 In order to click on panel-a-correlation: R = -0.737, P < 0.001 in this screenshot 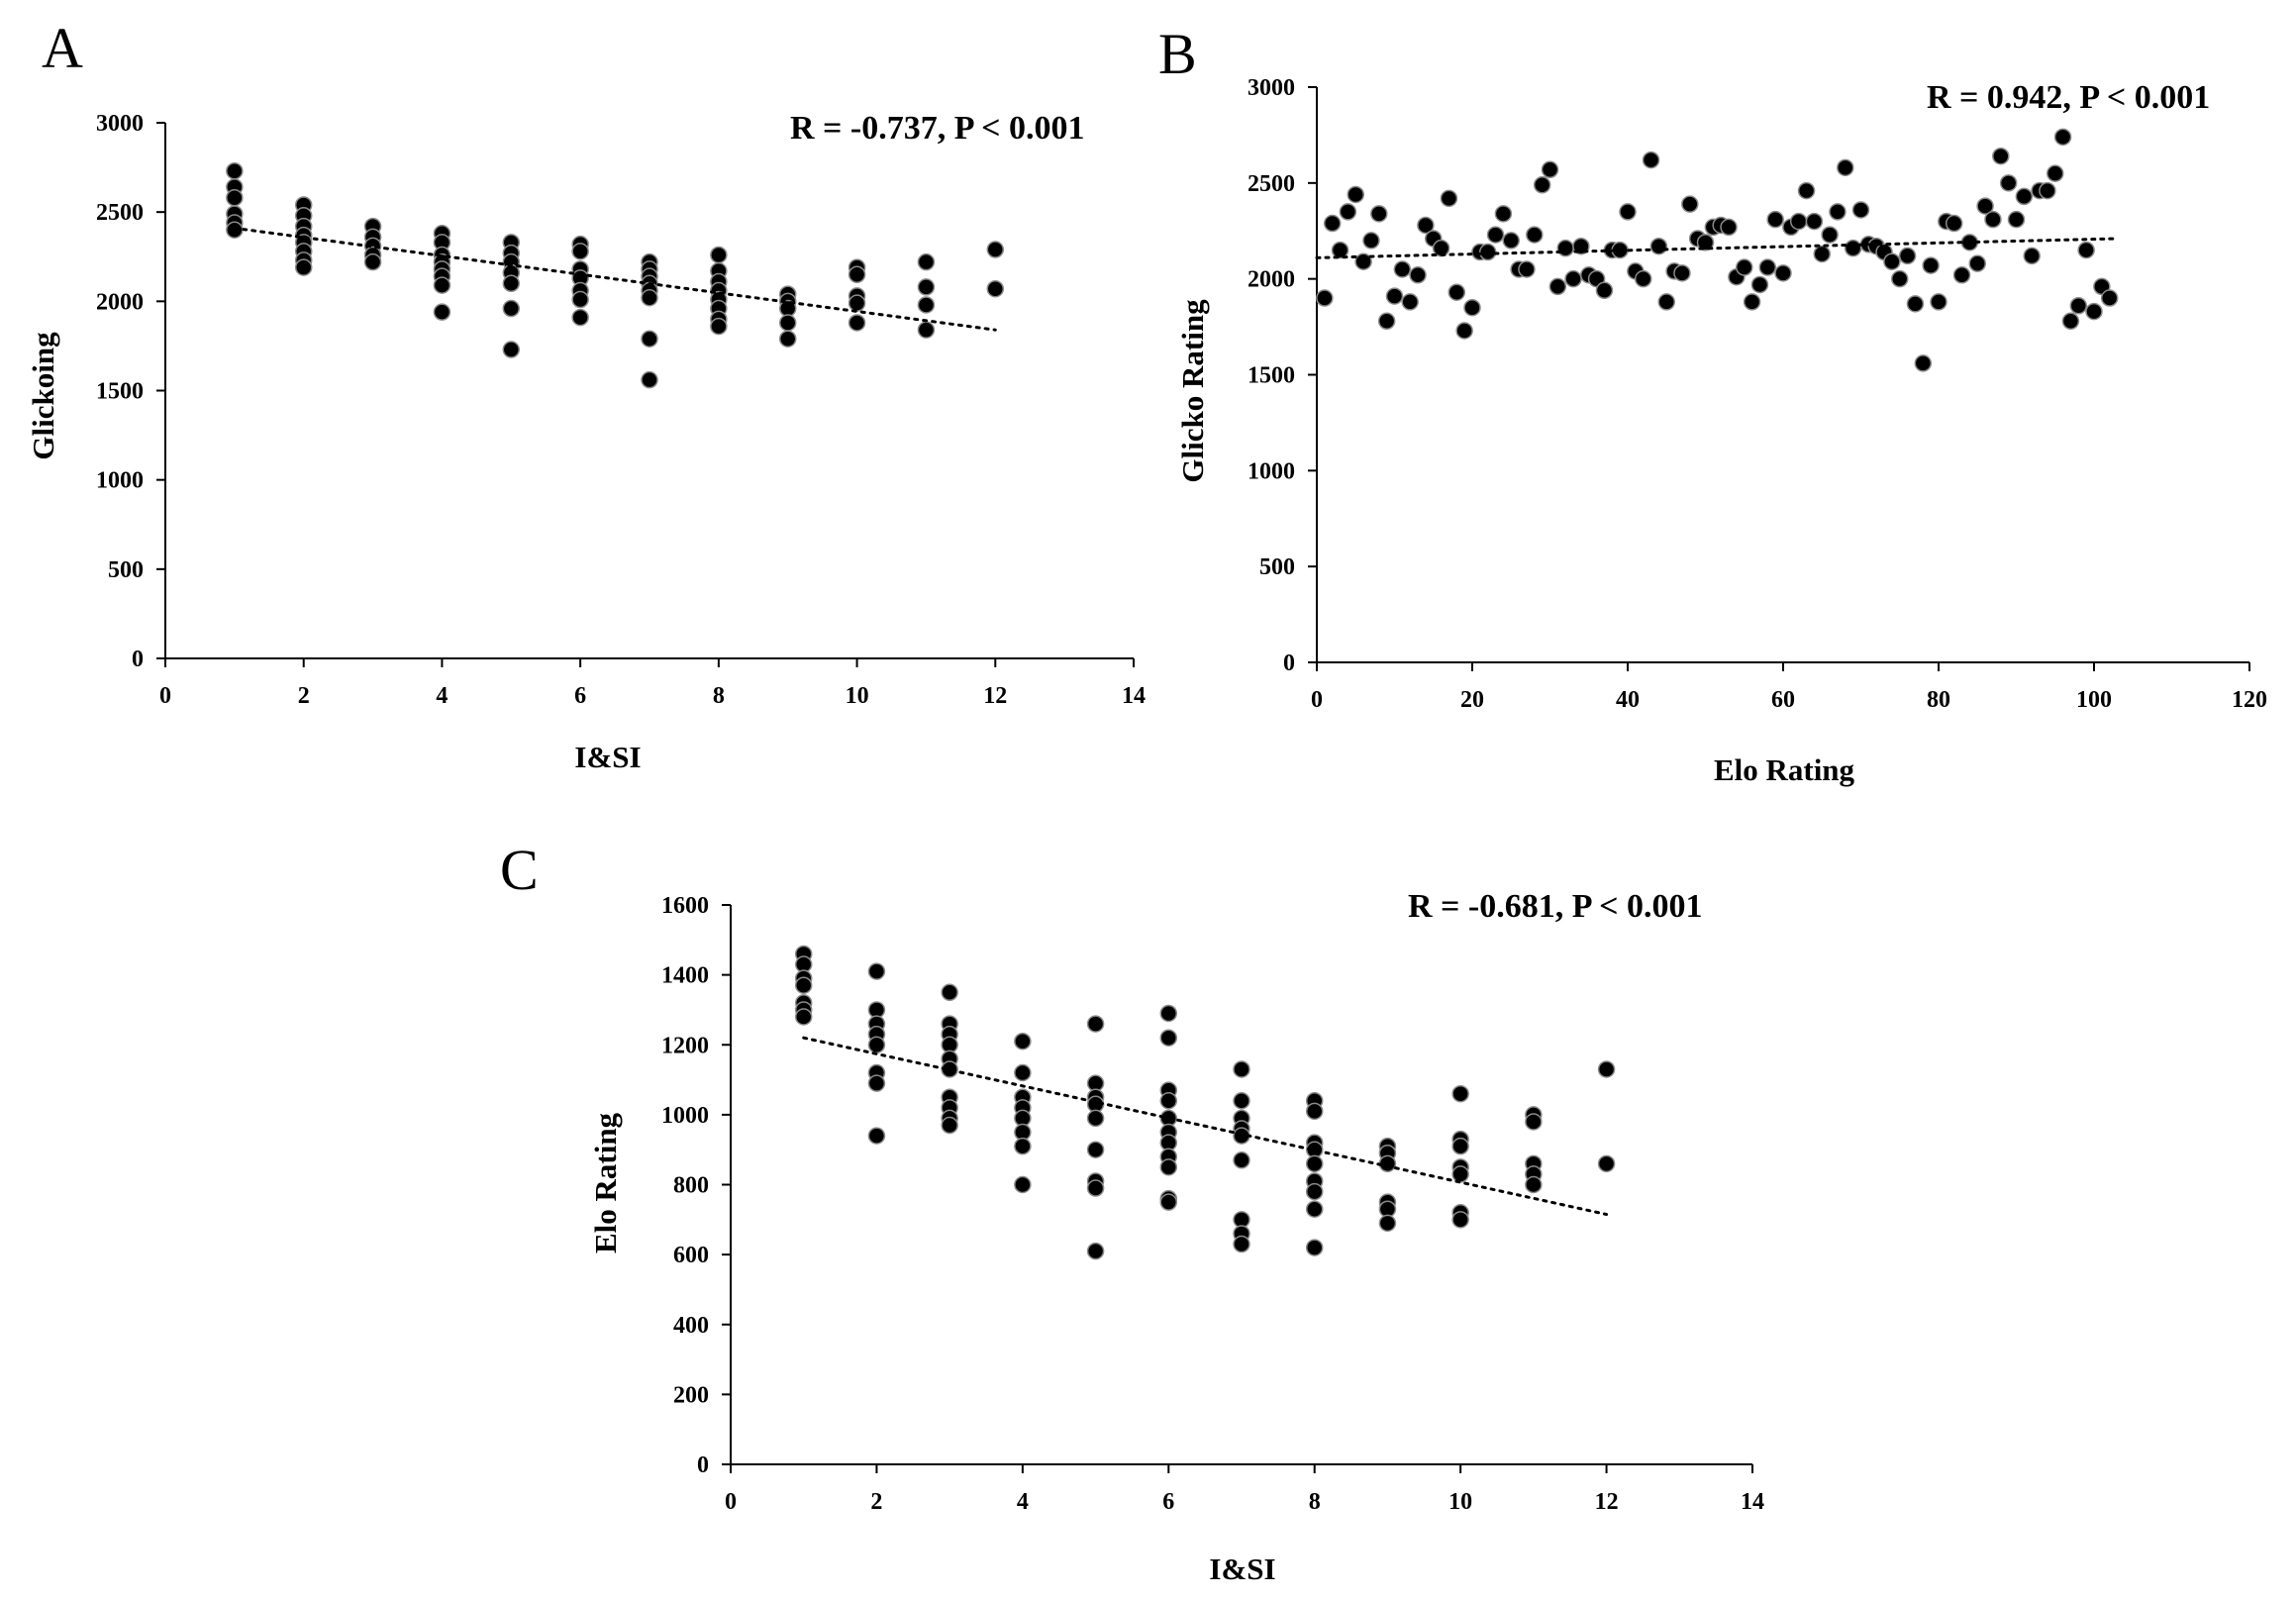, I will do `click(938, 129)`.